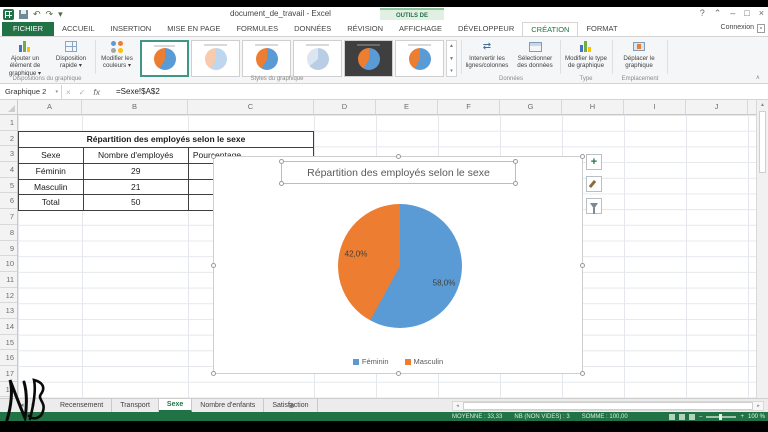 Image resolution: width=768 pixels, height=432 pixels. Describe the element at coordinates (33, 405) in the screenshot. I see `sheet-next-icon: ▸` at that location.